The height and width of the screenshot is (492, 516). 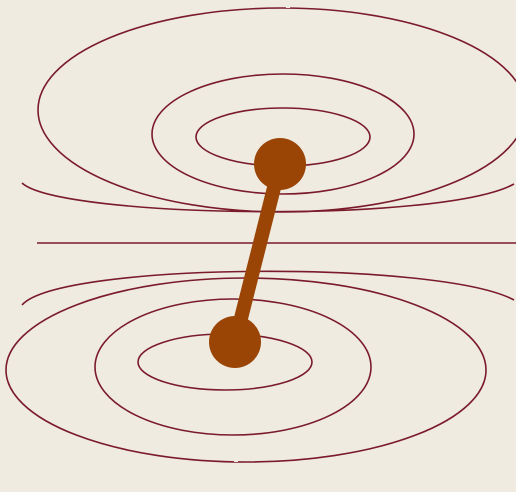 I want to click on dipole-rod, so click(x=257, y=253).